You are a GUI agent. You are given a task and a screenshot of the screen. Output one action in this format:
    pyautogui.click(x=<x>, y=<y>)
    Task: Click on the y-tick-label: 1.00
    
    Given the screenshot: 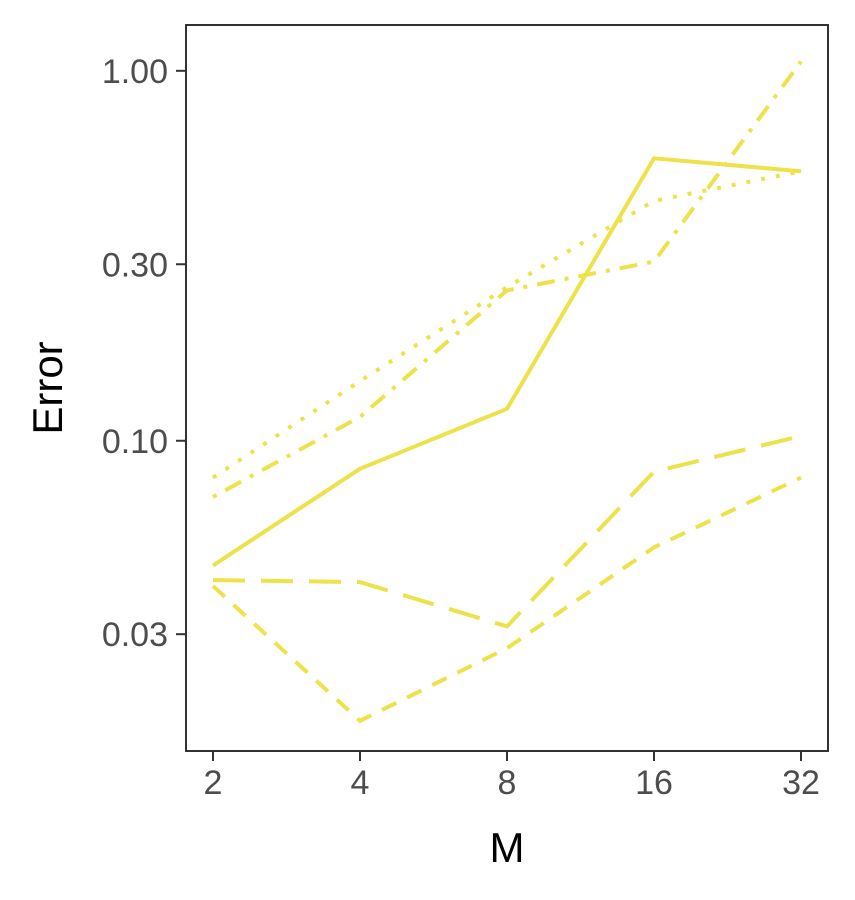 What is the action you would take?
    pyautogui.click(x=135, y=72)
    